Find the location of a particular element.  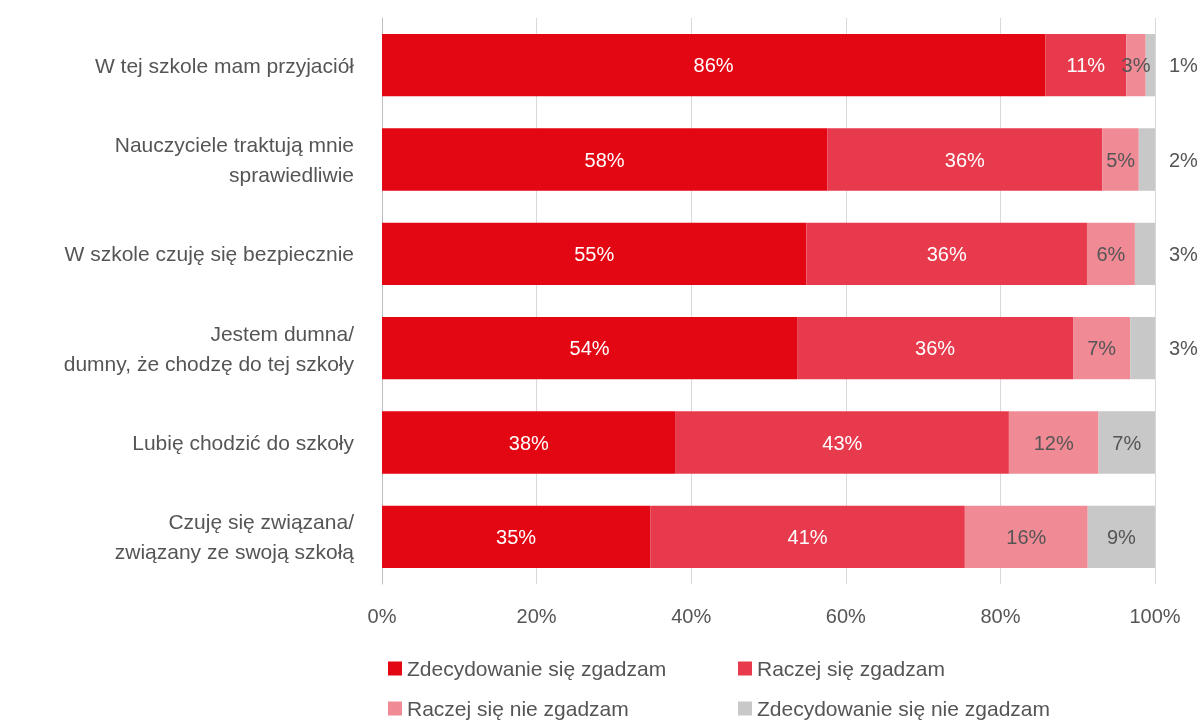

data-label: 9% is located at coordinates (1121, 536).